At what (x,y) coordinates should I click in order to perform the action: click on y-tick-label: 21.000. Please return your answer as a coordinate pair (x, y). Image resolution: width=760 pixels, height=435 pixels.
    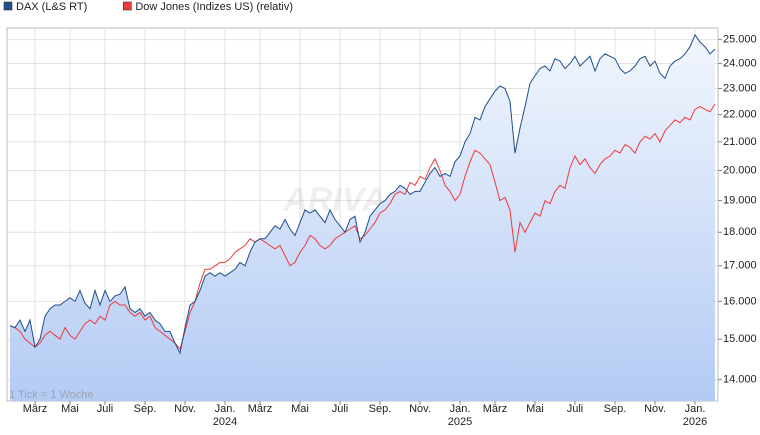
    Looking at the image, I should click on (740, 142).